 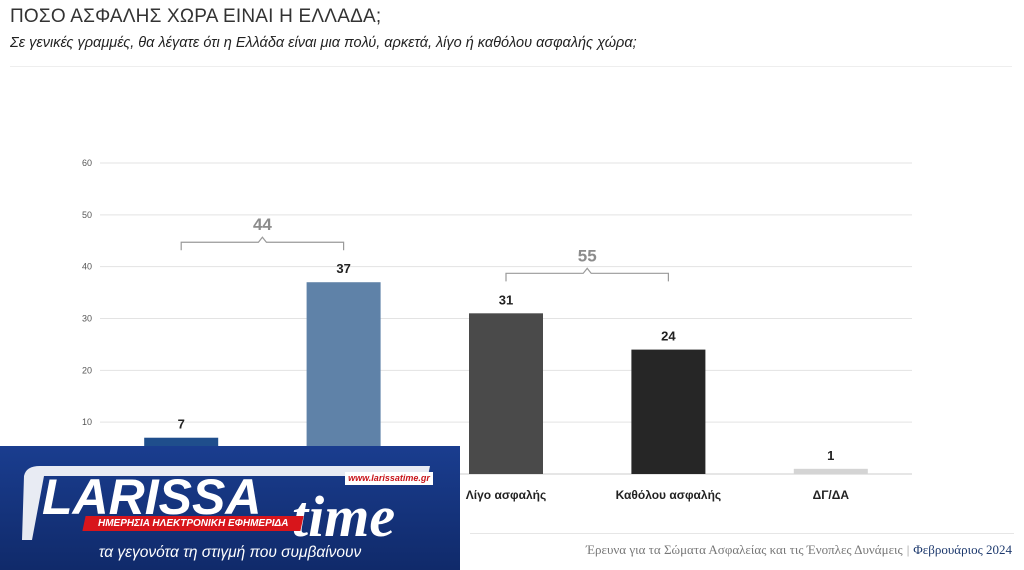 I want to click on logo-strip-text: ΗΜΕΡΗΣΙΑ ΗΛΕΚΤΡΟΝΙΚΗ ΕΦΗΜΕΡΙΔΑ, so click(x=193, y=523).